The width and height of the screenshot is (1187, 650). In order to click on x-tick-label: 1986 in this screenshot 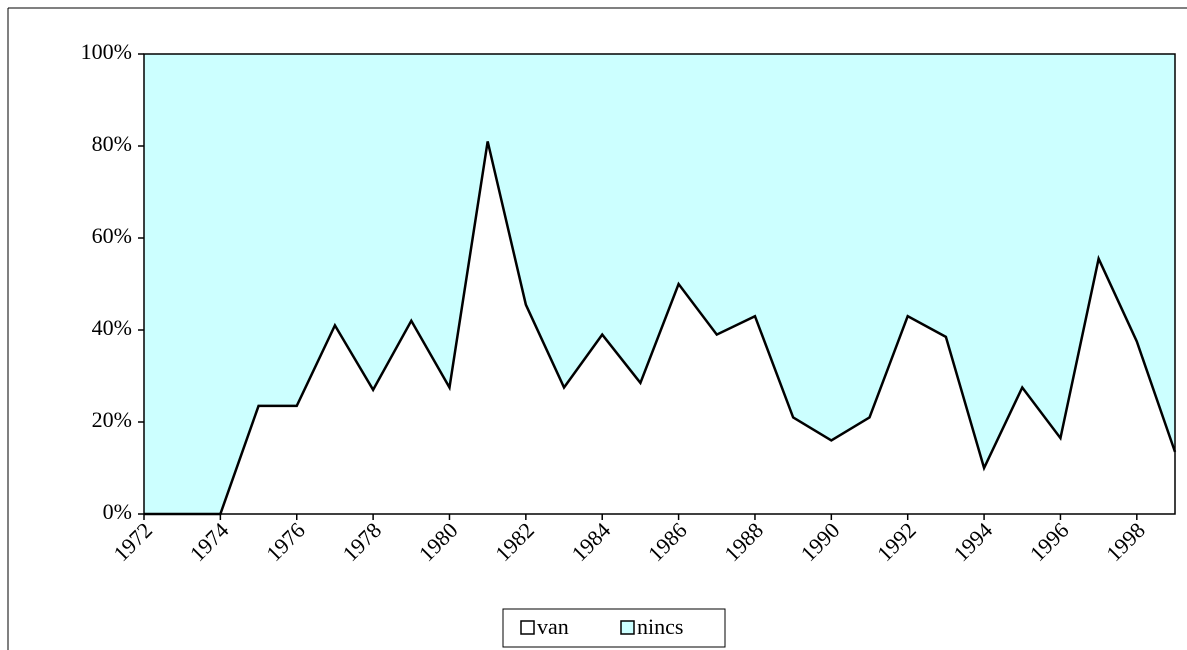, I will do `click(667, 541)`.